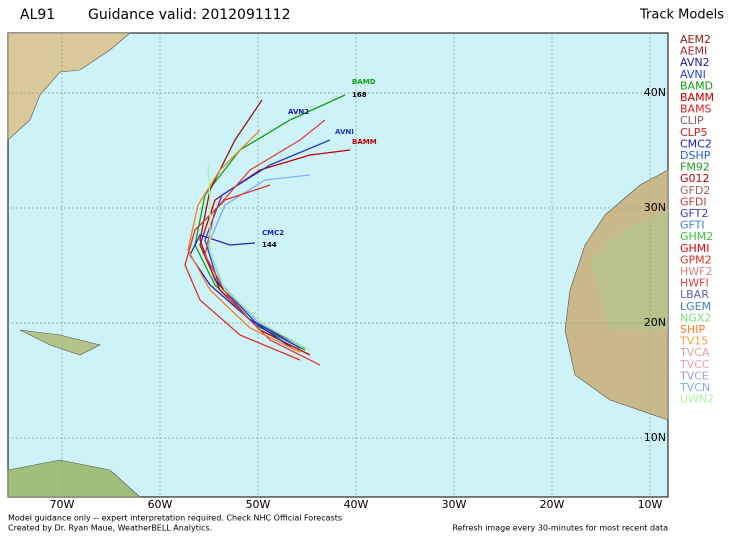  Describe the element at coordinates (655, 92) in the screenshot. I see `lat-label: 40N` at that location.